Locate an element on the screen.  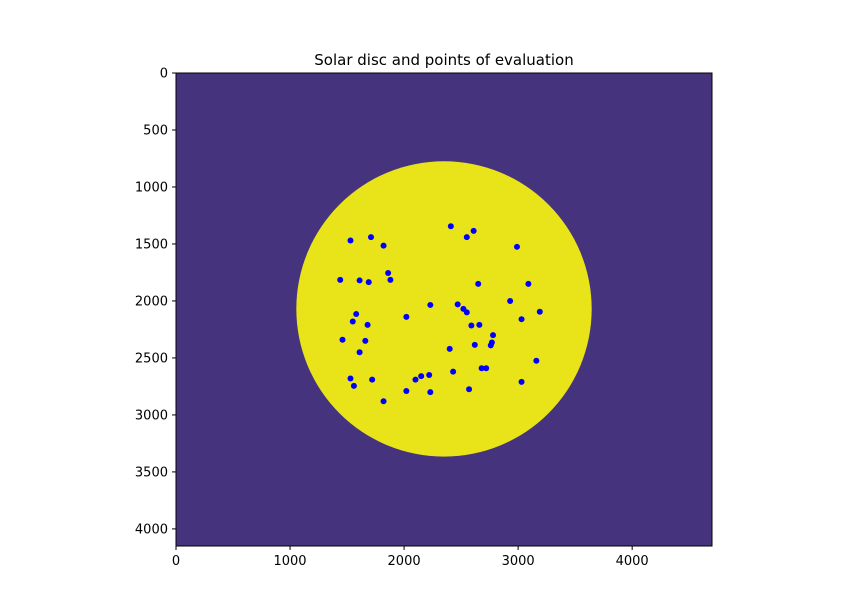
evaluation-points is located at coordinates (440, 314).